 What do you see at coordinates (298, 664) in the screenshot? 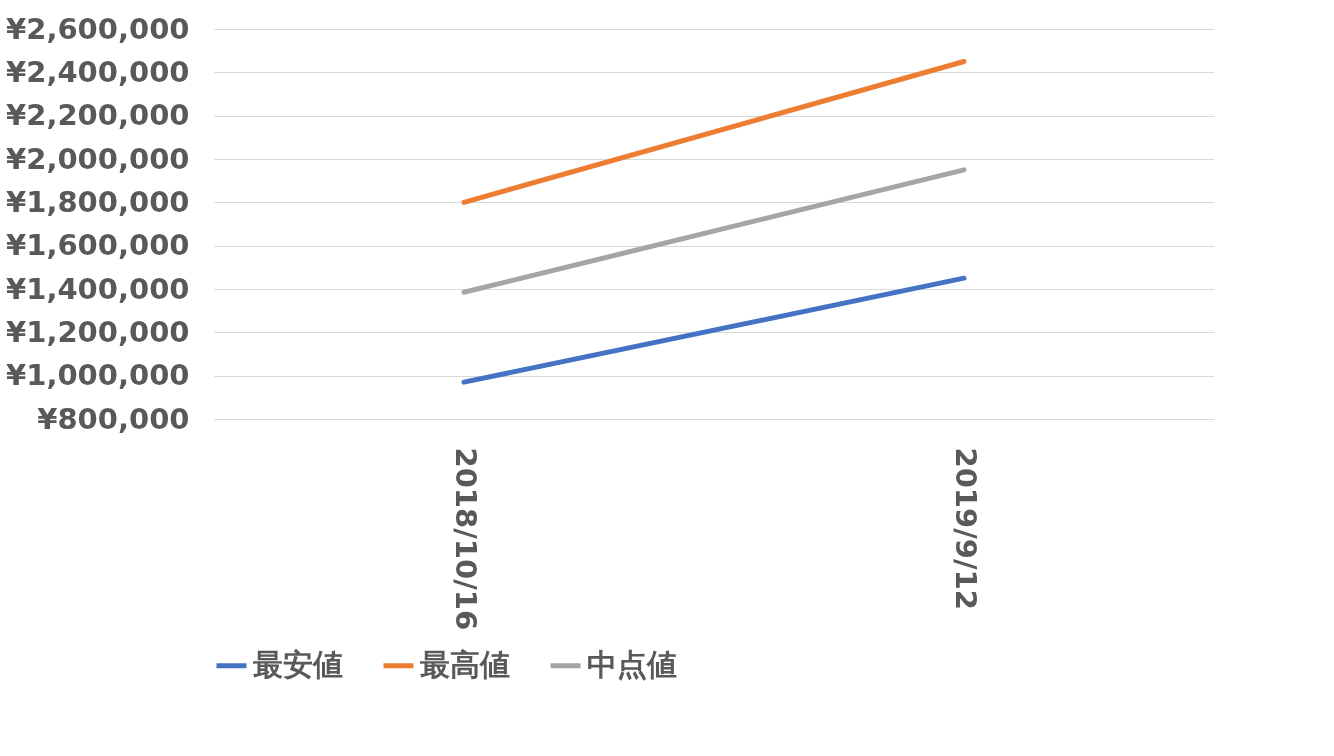
I see `legend-label: 最安値` at bounding box center [298, 664].